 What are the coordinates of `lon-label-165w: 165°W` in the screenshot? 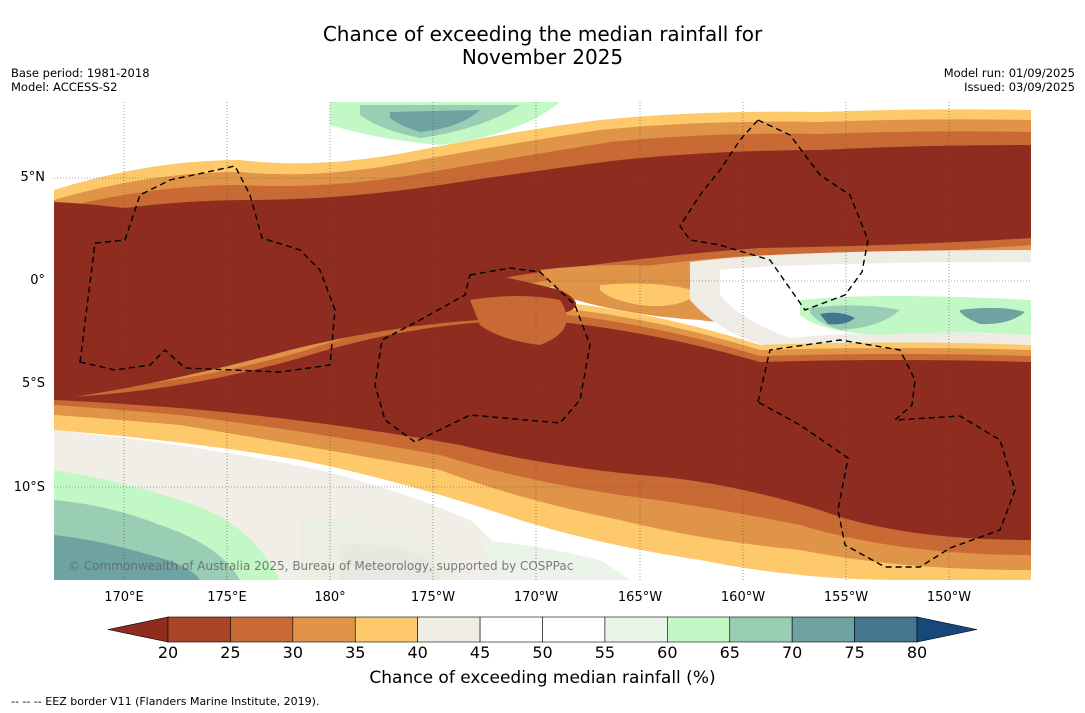 It's located at (640, 597).